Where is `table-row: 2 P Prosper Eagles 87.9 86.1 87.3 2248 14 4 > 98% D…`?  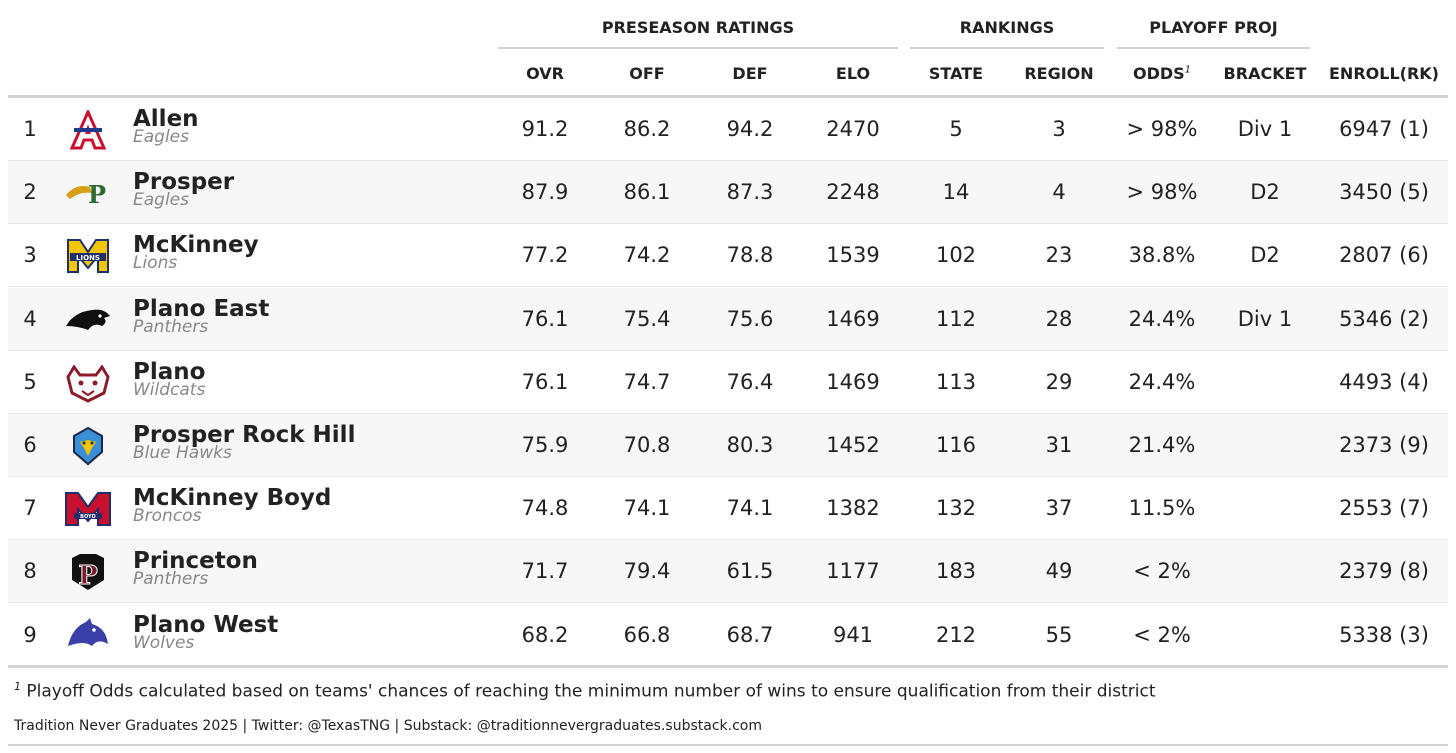 table-row: 2 P Prosper Eagles 87.9 86.1 87.3 2248 14 4 > 98% D… is located at coordinates (728, 193).